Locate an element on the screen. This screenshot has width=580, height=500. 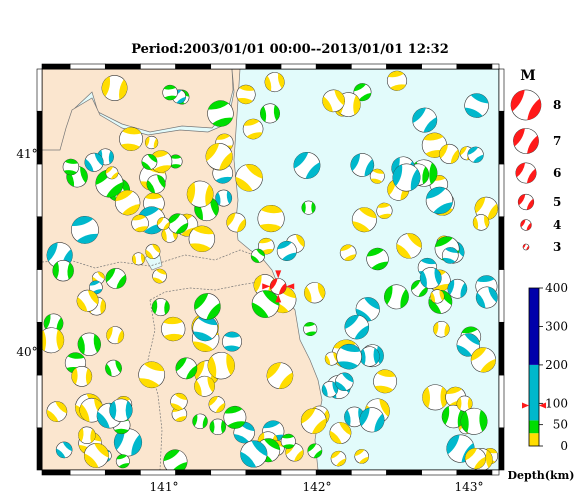
depth-band is located at coordinates (534, 439).